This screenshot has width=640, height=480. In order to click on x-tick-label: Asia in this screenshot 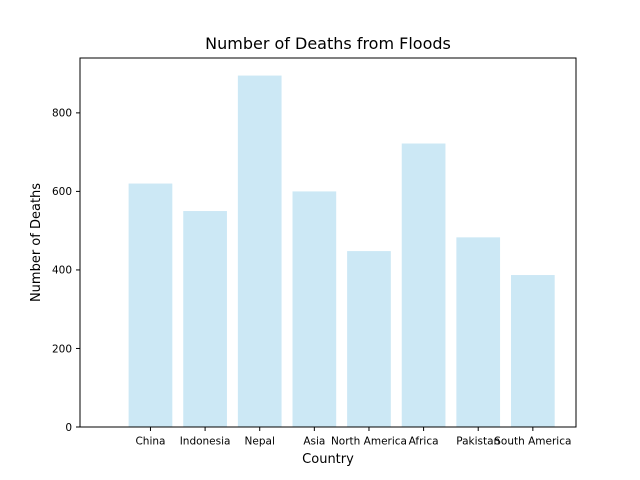, I will do `click(314, 442)`.